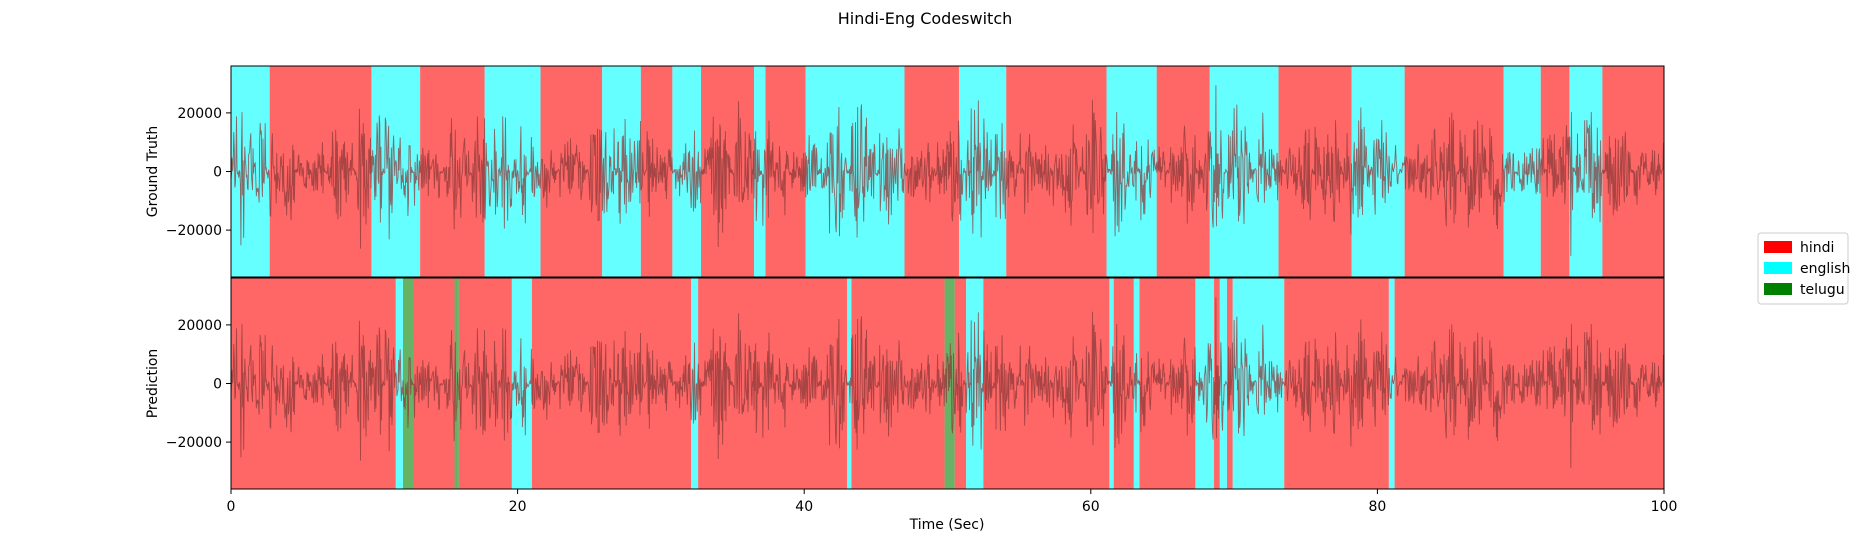 This screenshot has width=1850, height=550. What do you see at coordinates (925, 18) in the screenshot?
I see `chart-title: Hindi-Eng Codeswitch` at bounding box center [925, 18].